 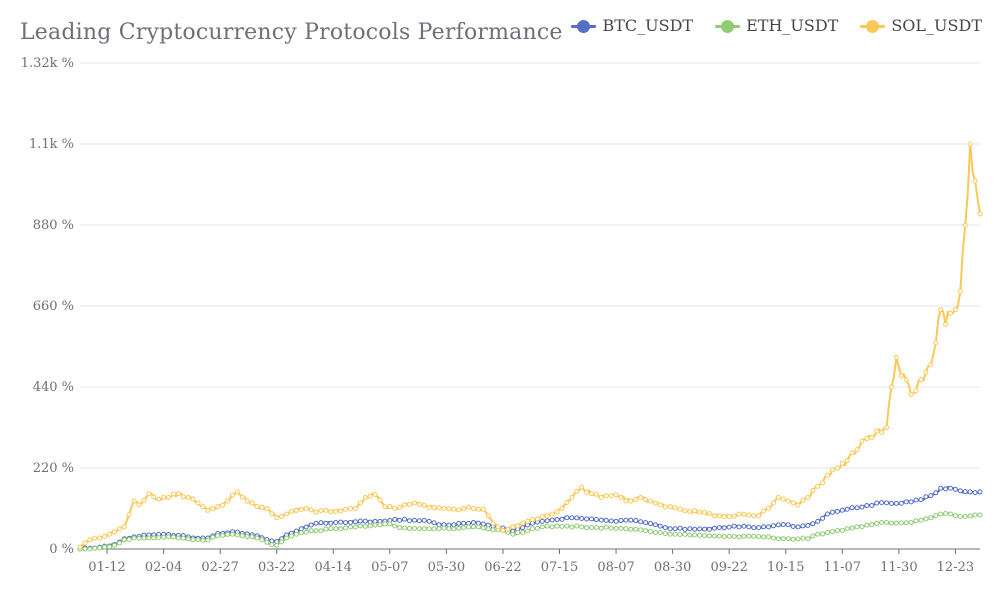 I want to click on x-tick-label: 06-22, so click(x=502, y=567).